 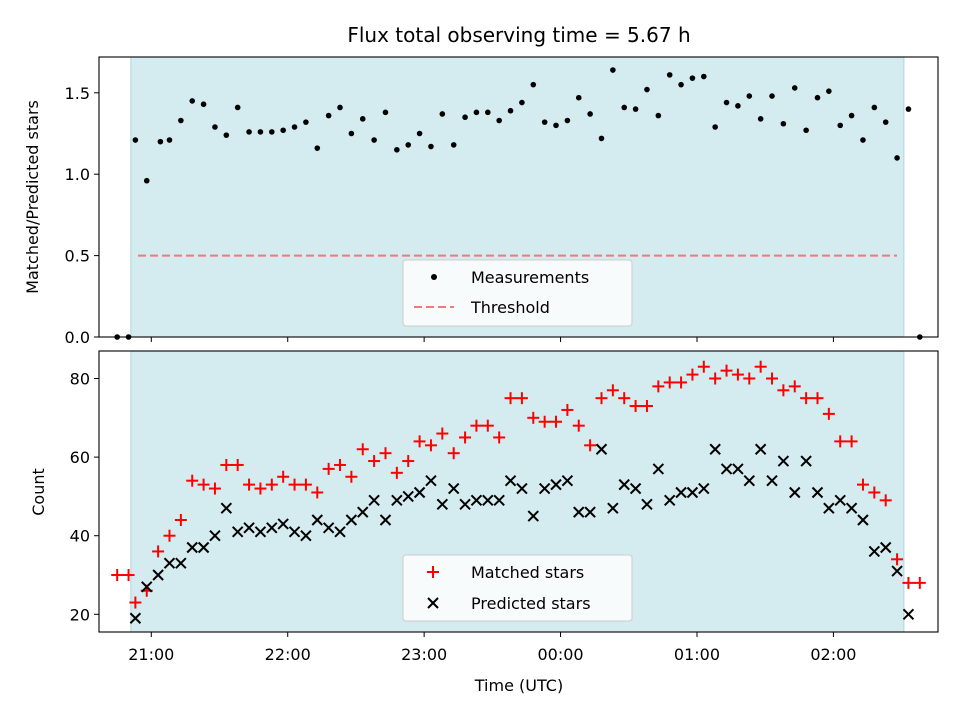 I want to click on measurements-legend-marker, so click(x=434, y=277).